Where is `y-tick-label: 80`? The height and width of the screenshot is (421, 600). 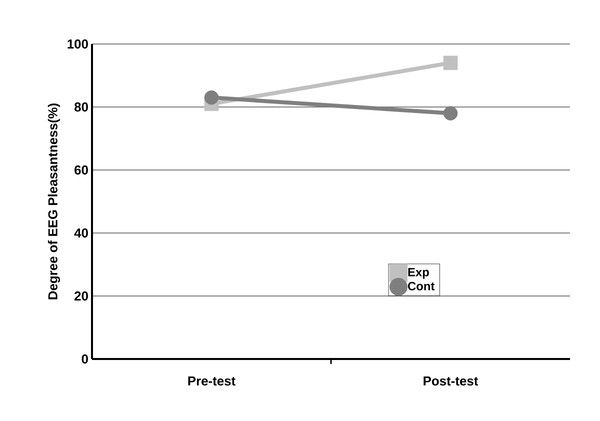 y-tick-label: 80 is located at coordinates (81, 107).